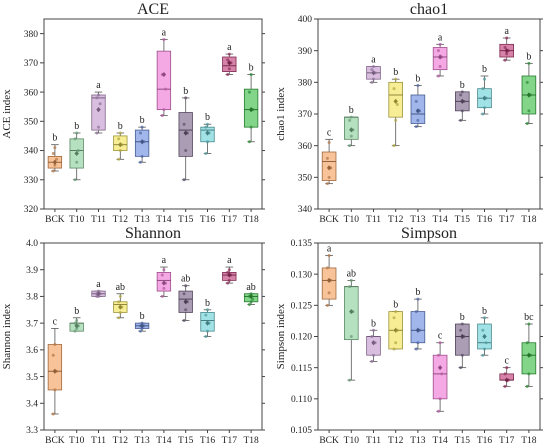 This screenshot has height=448, width=550. I want to click on y-tick-label: 320, so click(31, 210).